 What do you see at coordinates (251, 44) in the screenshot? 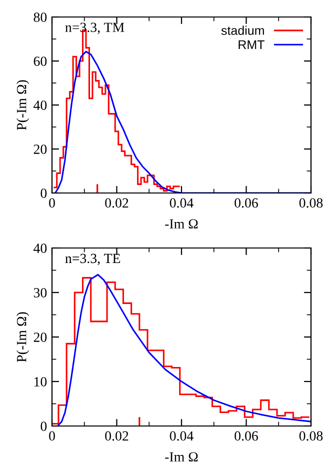
I see `legend-label: RMT` at bounding box center [251, 44].